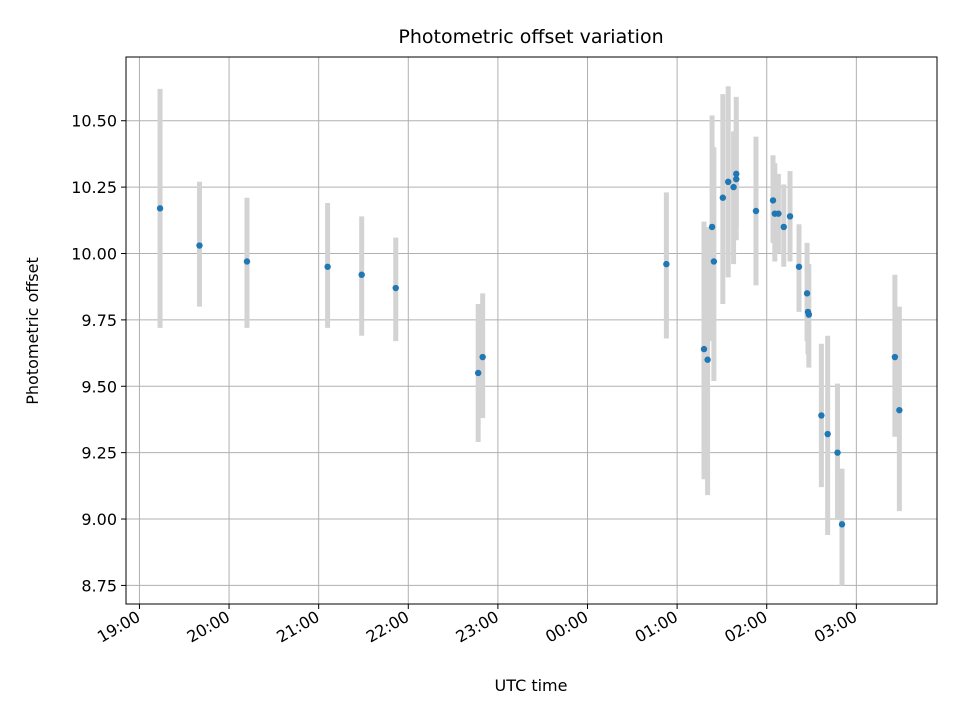 The image size is (960, 720). What do you see at coordinates (94, 187) in the screenshot?
I see `y-tick-label: 10.25` at bounding box center [94, 187].